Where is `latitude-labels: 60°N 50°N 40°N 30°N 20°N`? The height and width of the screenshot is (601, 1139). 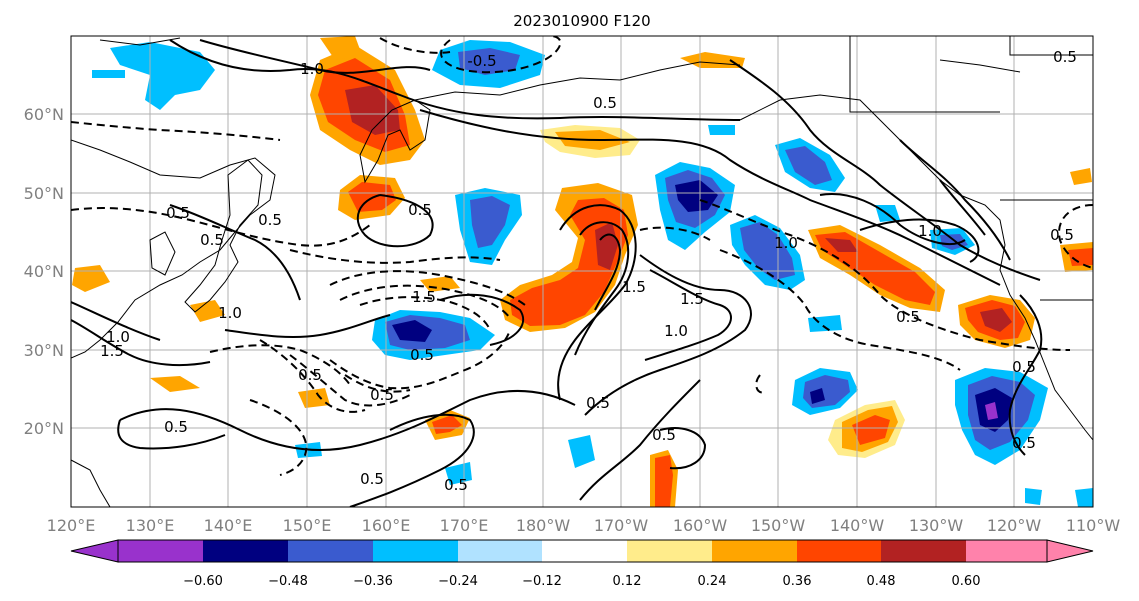
latitude-labels: 60°N 50°N 40°N 30°N 20°N is located at coordinates (44, 271).